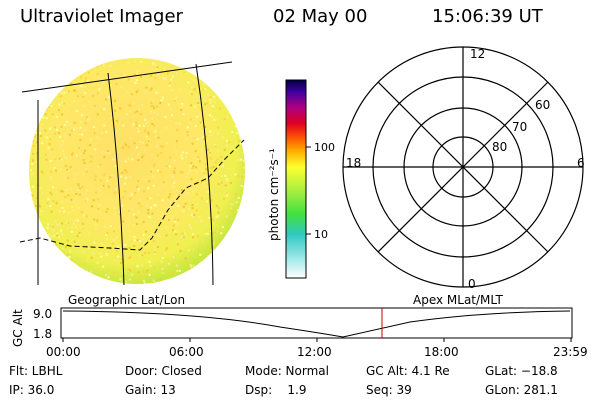  Describe the element at coordinates (18, 328) in the screenshot. I see `timeline-ylabel: GC Alt` at that location.